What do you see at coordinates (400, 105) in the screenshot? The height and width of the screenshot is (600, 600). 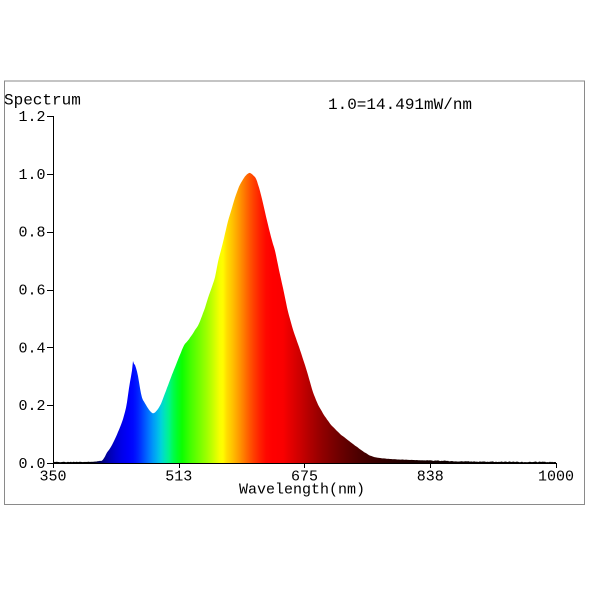 I see `svg-text: 1.0=14.491mW/nm` at bounding box center [400, 105].